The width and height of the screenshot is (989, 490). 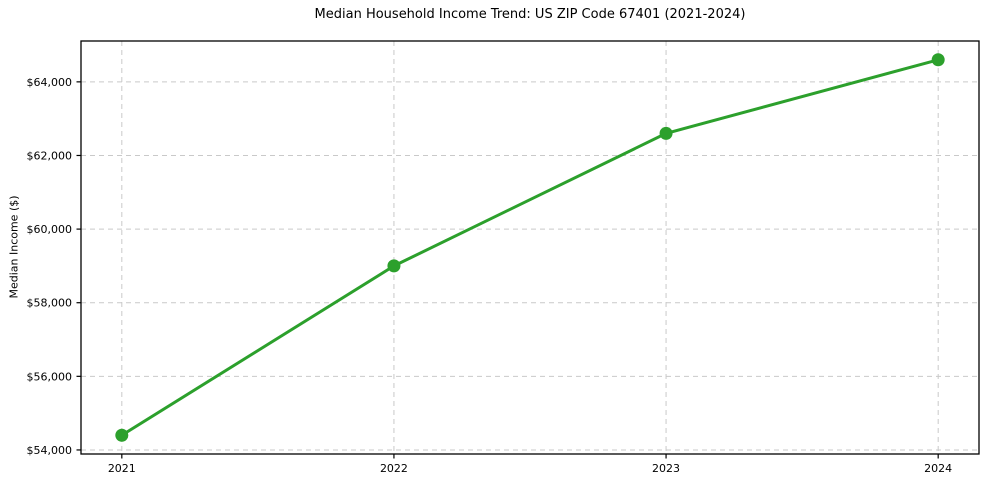 What do you see at coordinates (394, 468) in the screenshot?
I see `x-tick-label: 2022` at bounding box center [394, 468].